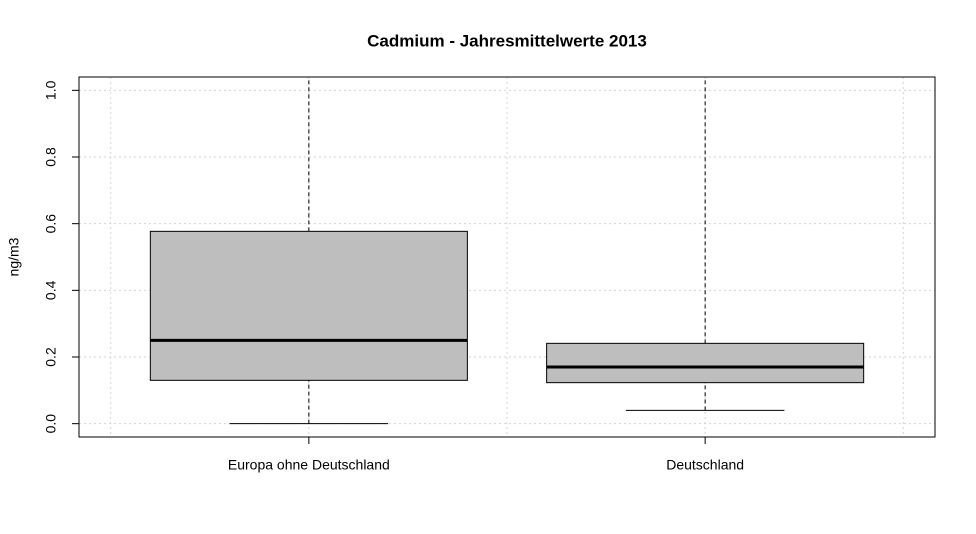 The height and width of the screenshot is (534, 976). I want to click on y-tick-label: 0.4, so click(51, 290).